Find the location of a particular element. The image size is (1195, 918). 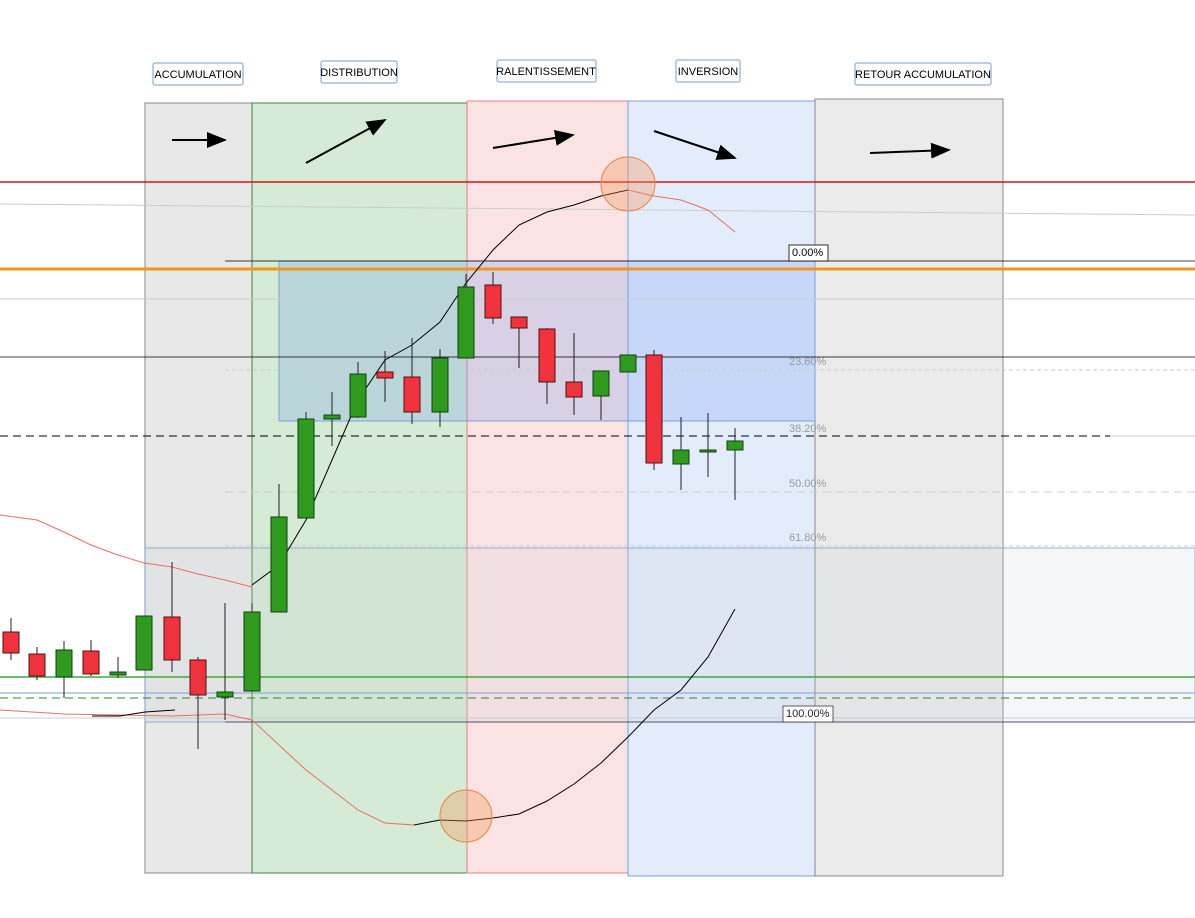

phase-label: RETOUR ACCUMULATION is located at coordinates (923, 75).